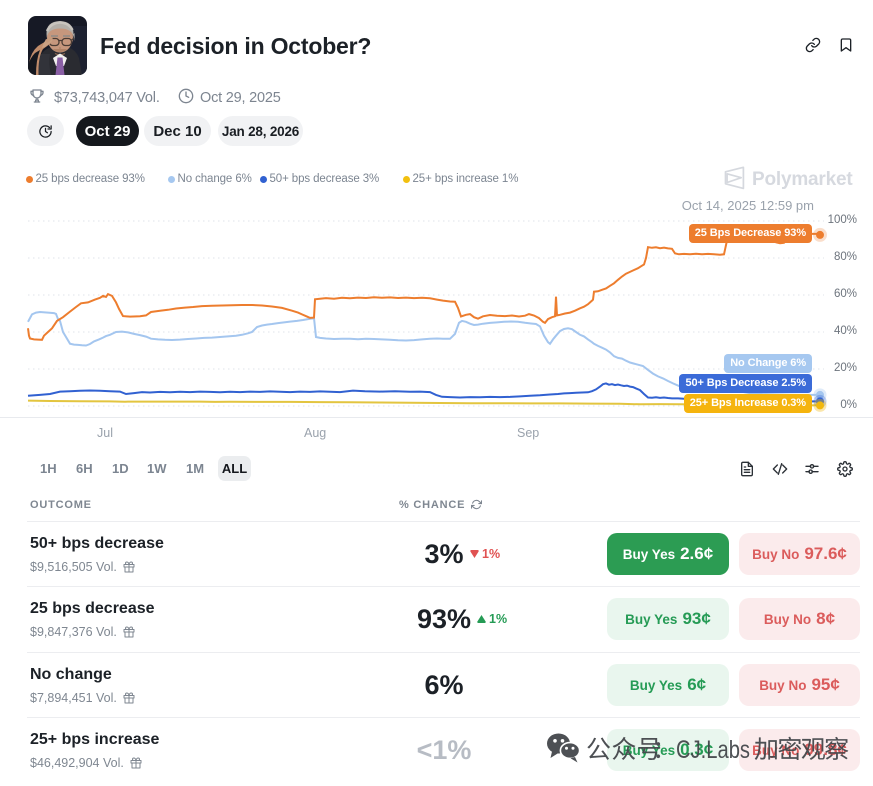  Describe the element at coordinates (713, 750) in the screenshot. I see `svg-text: CJ.Labs` at that location.